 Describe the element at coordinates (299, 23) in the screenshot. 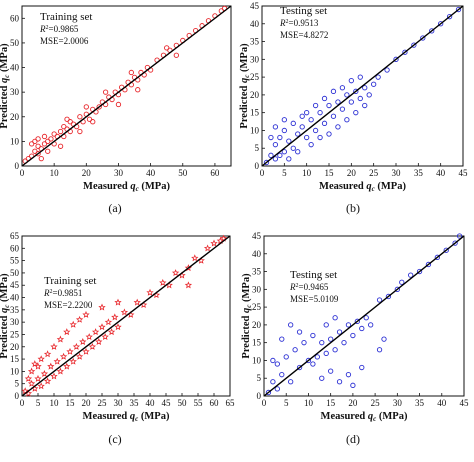

I see `annotation-r2: R2=0.9513` at that location.